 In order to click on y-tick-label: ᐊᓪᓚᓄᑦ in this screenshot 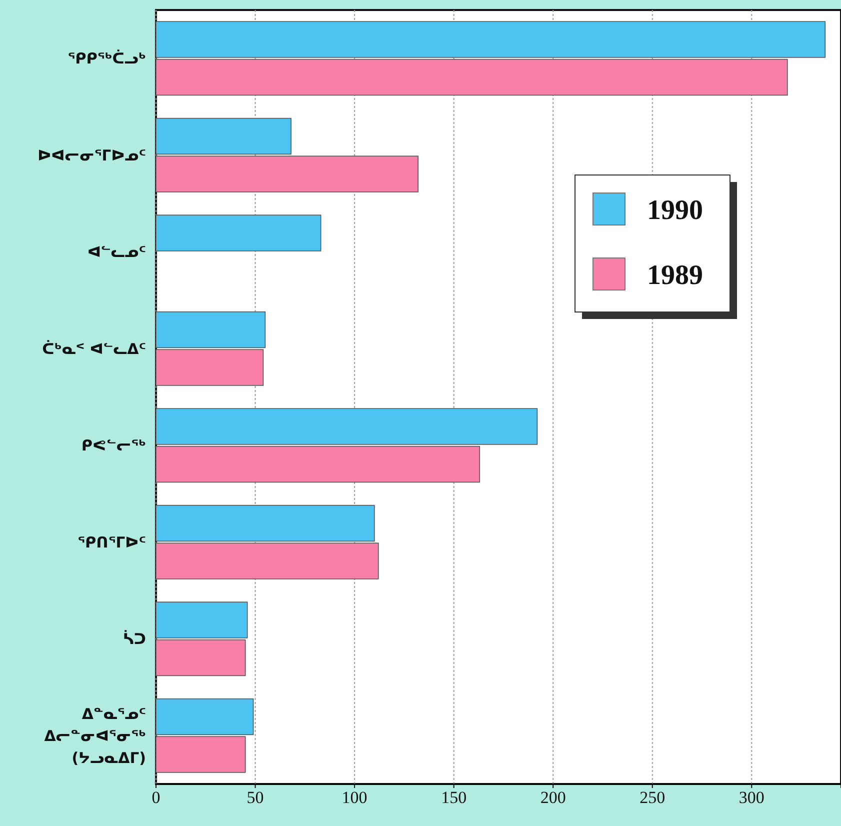, I will do `click(116, 252)`.